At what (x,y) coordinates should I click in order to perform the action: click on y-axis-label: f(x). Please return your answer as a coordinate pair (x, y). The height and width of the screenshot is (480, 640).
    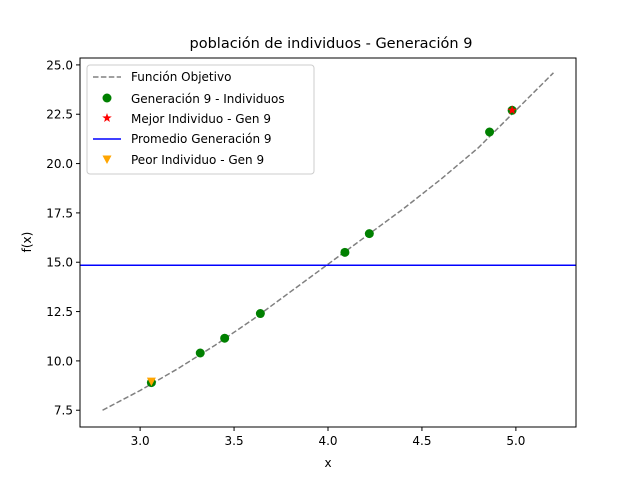
    Looking at the image, I should click on (27, 242).